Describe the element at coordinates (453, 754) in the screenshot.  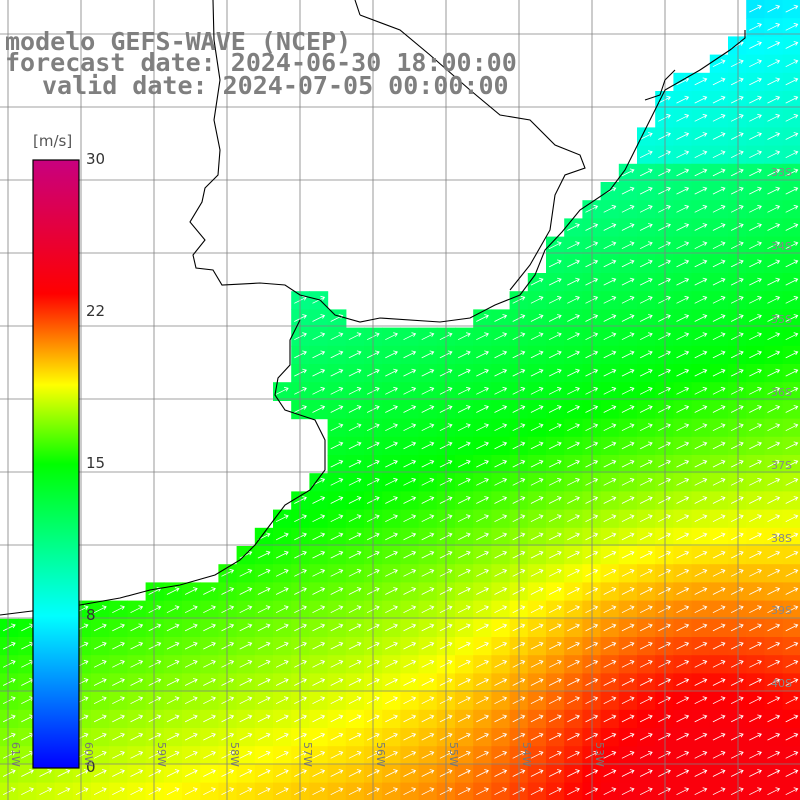
I see `lon-label-55w: 55W` at that location.